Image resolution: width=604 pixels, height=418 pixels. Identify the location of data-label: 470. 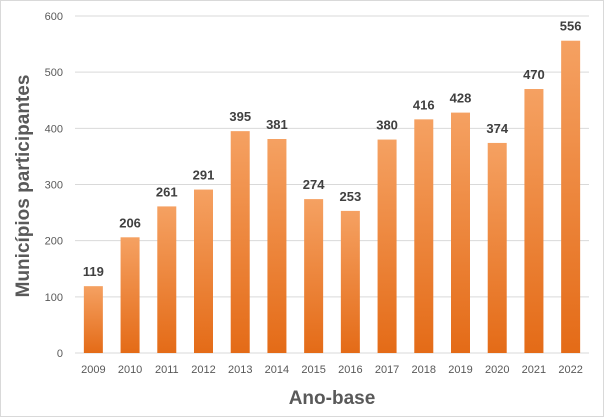
(534, 74).